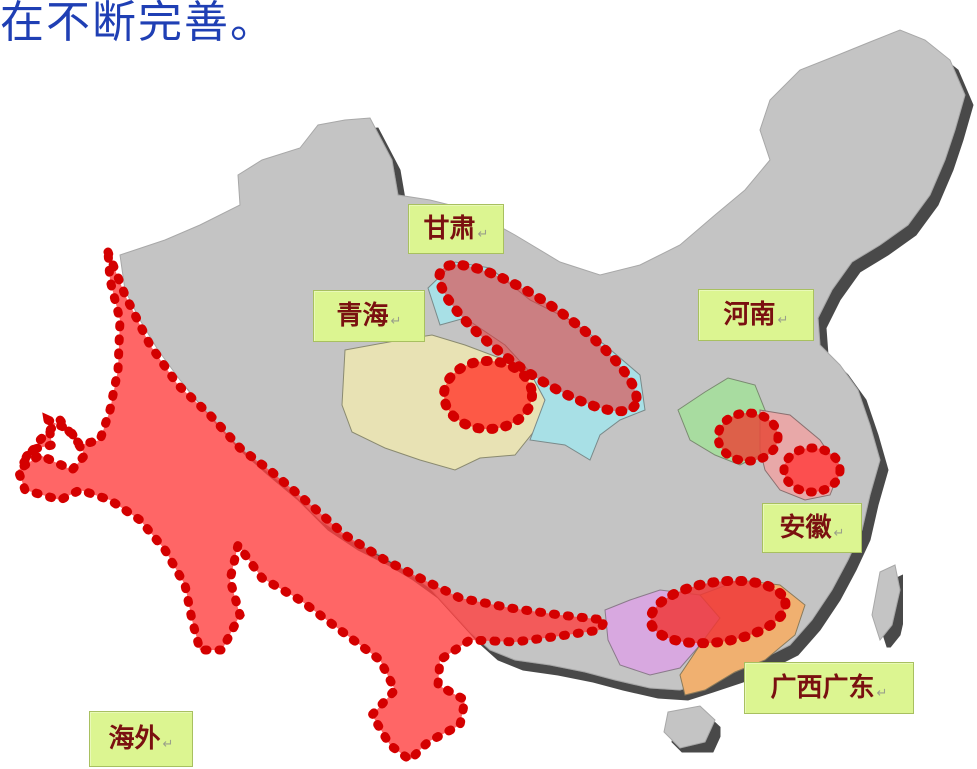 The height and width of the screenshot is (769, 977). Describe the element at coordinates (812, 470) in the screenshot. I see `anhui-zone-dotted` at that location.